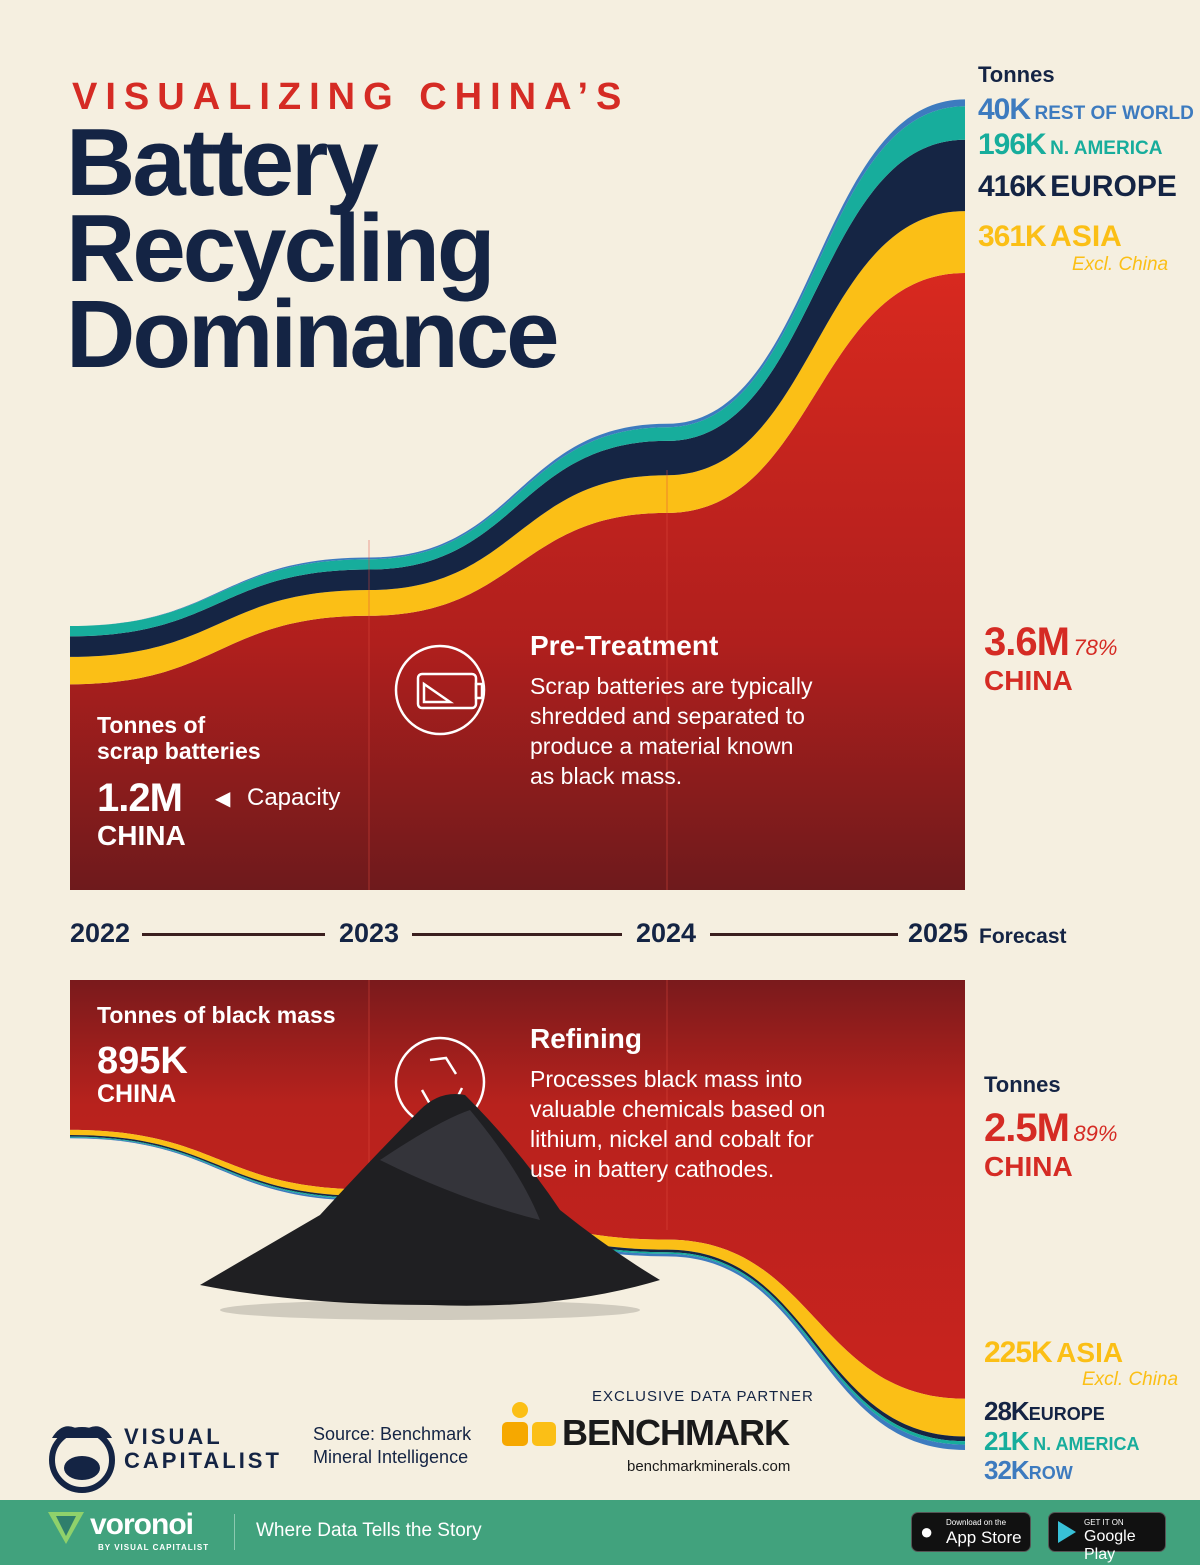 This screenshot has width=1200, height=1565. I want to click on divider, so click(234, 1532).